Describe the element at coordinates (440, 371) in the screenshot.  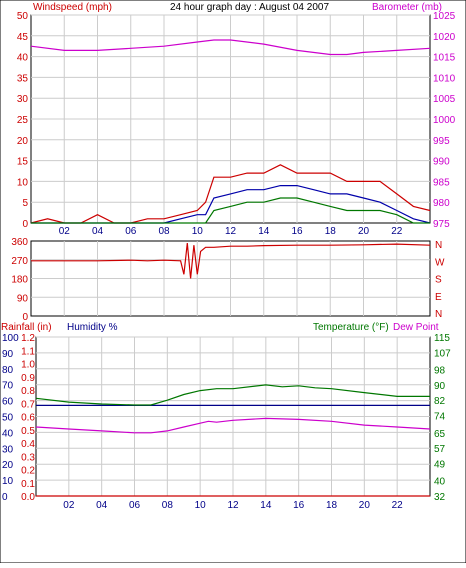
I see `y-tick-label-temperature: 98` at that location.